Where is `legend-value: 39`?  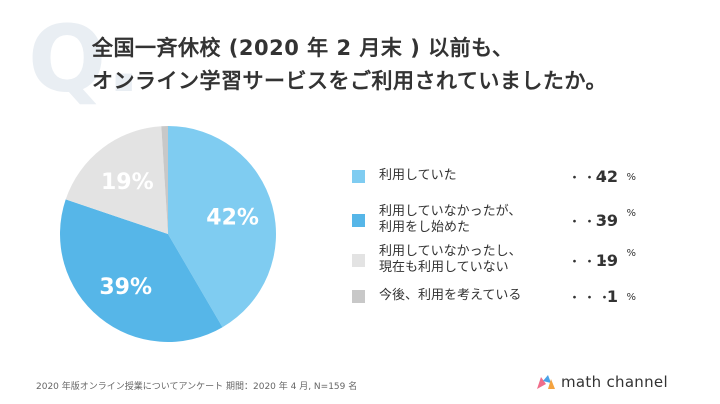
legend-value: 39 is located at coordinates (606, 220).